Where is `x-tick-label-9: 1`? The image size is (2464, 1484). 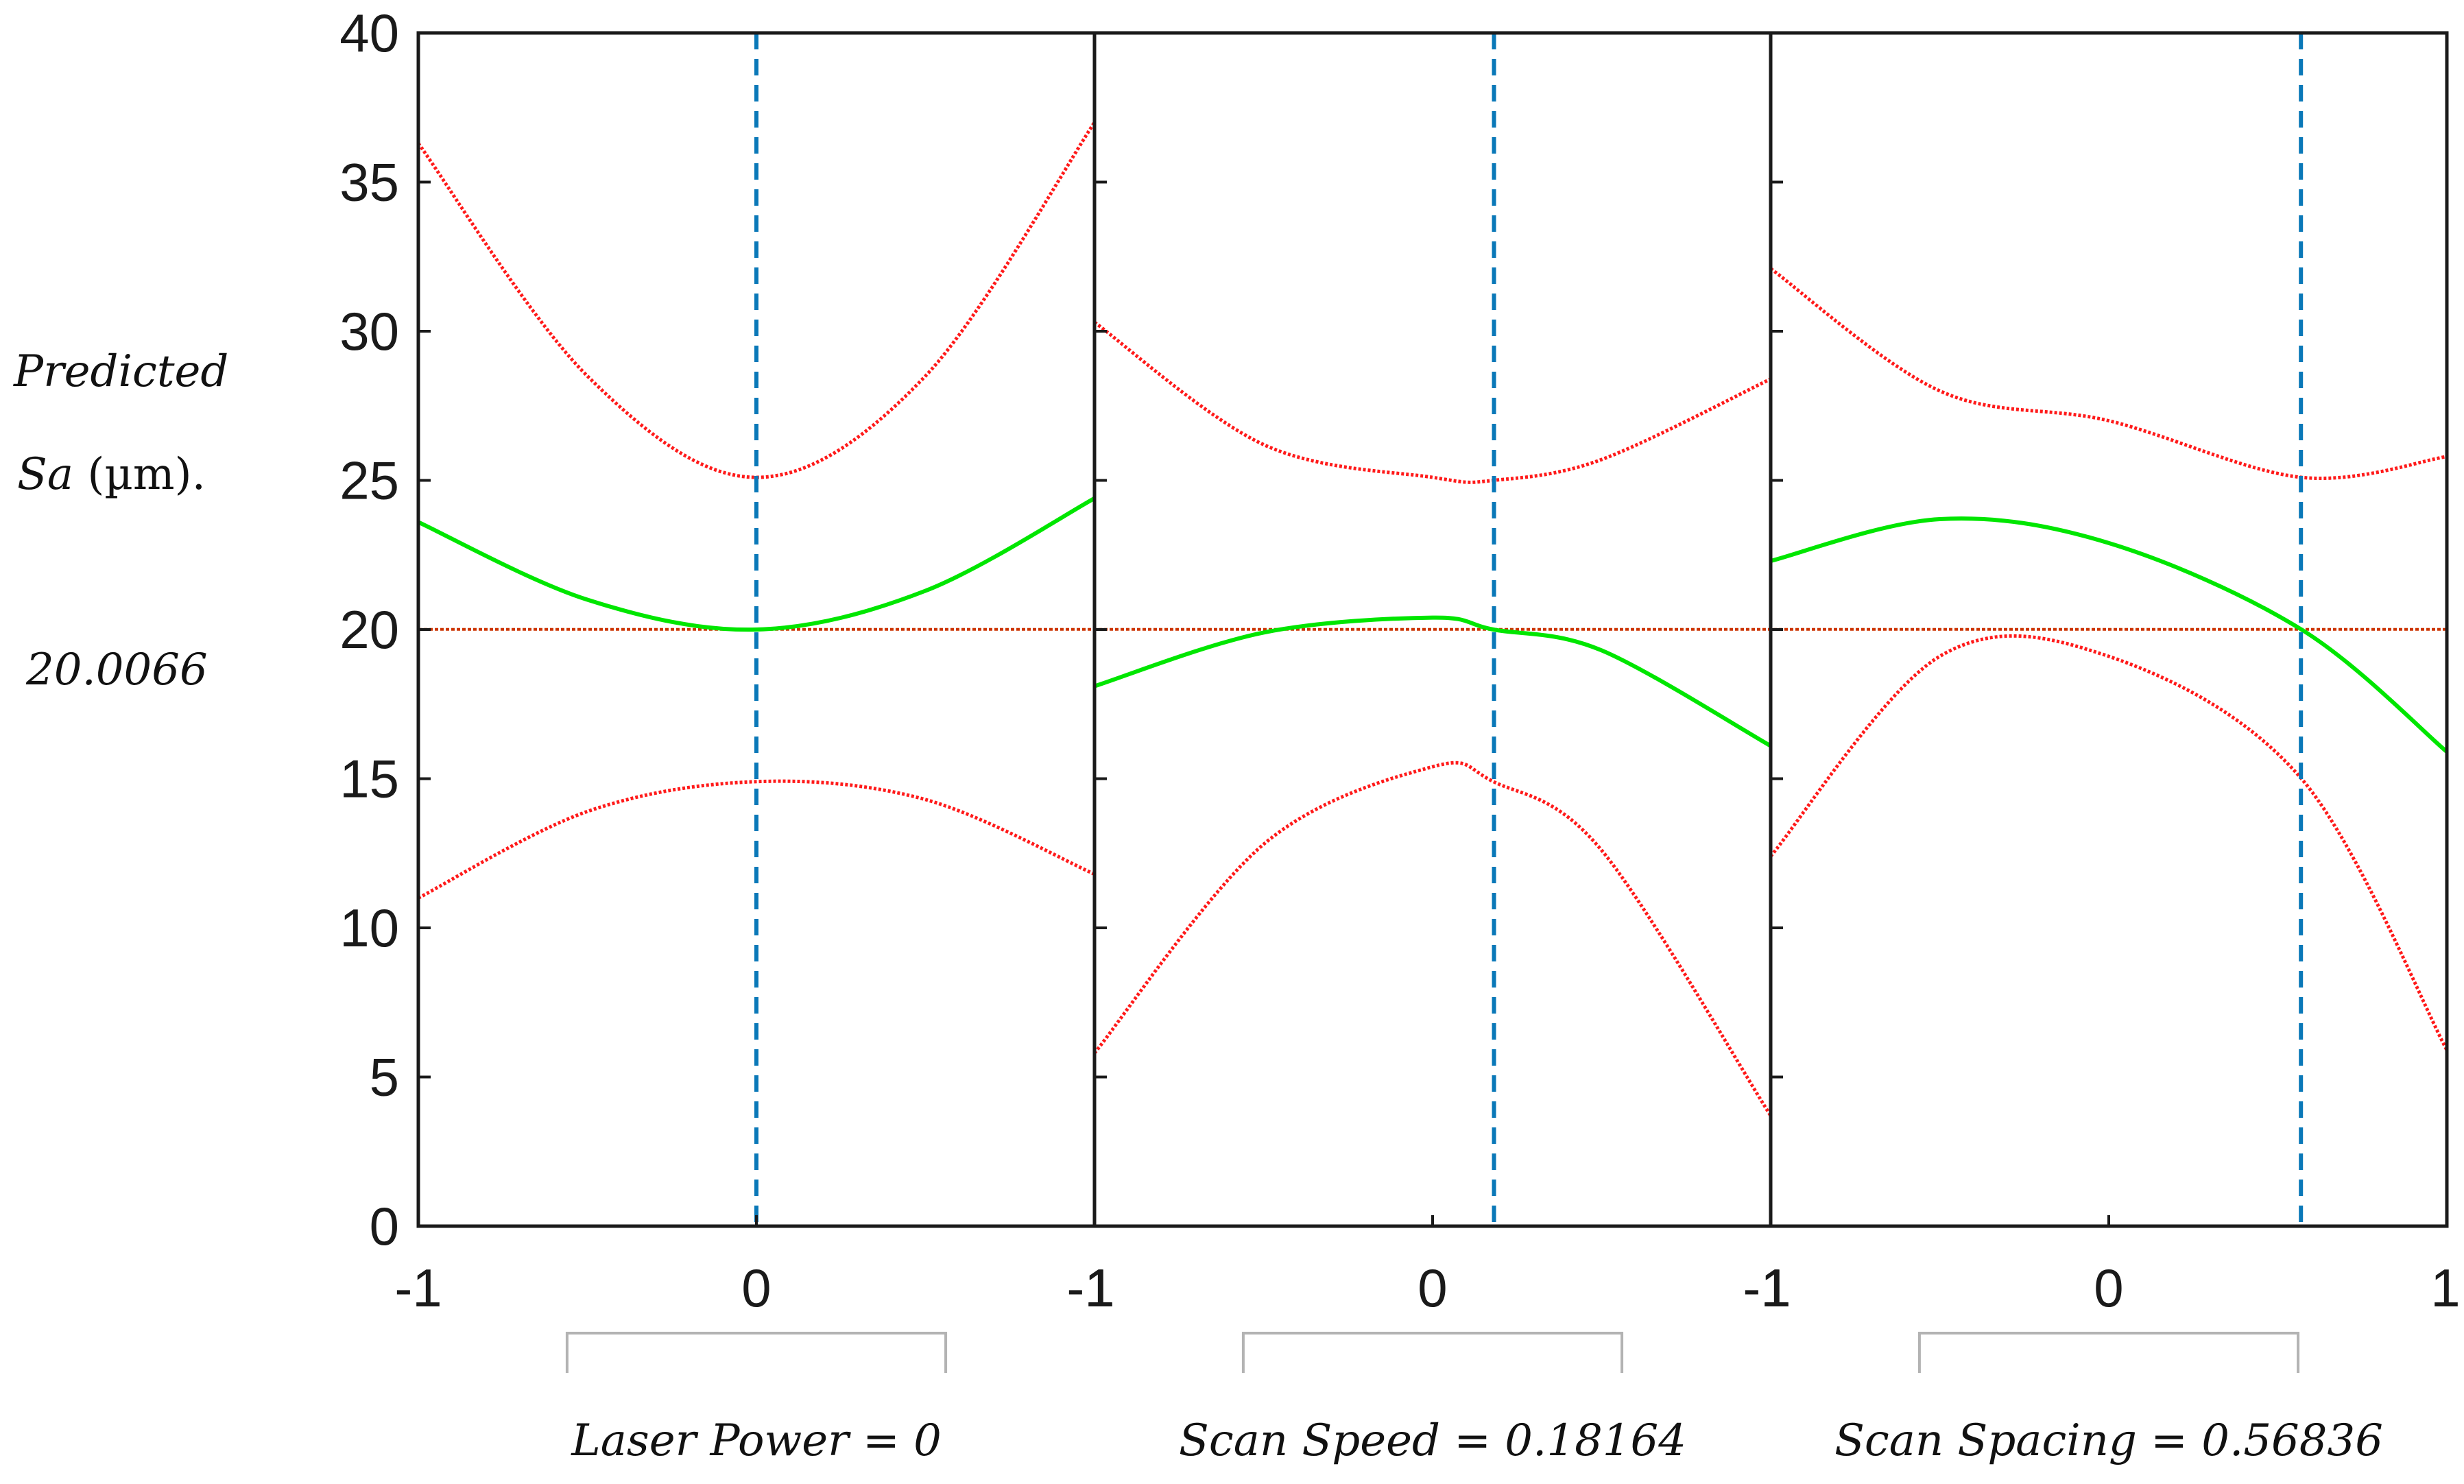
x-tick-label-9: 1 is located at coordinates (2445, 1288).